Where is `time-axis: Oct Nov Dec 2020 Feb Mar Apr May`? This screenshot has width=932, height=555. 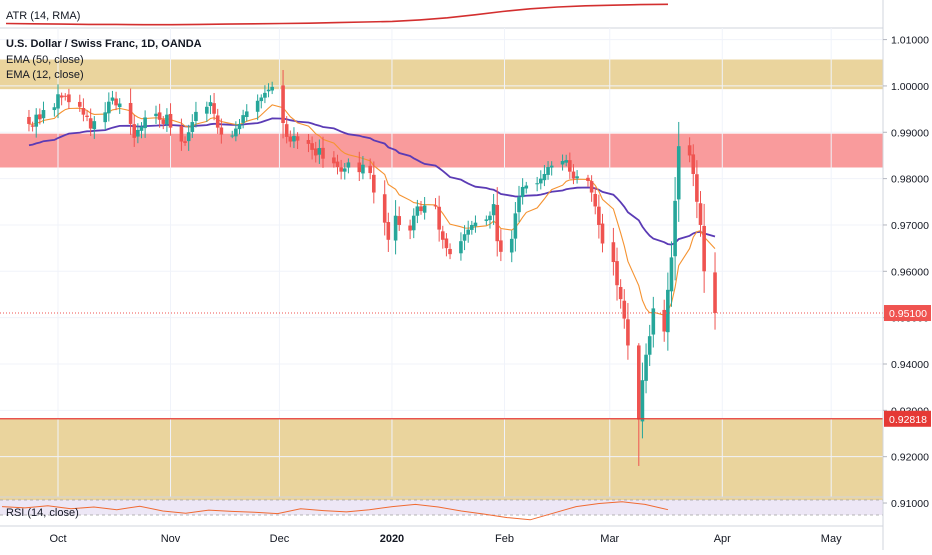
time-axis: Oct Nov Dec 2020 Feb Mar Apr May is located at coordinates (445, 539).